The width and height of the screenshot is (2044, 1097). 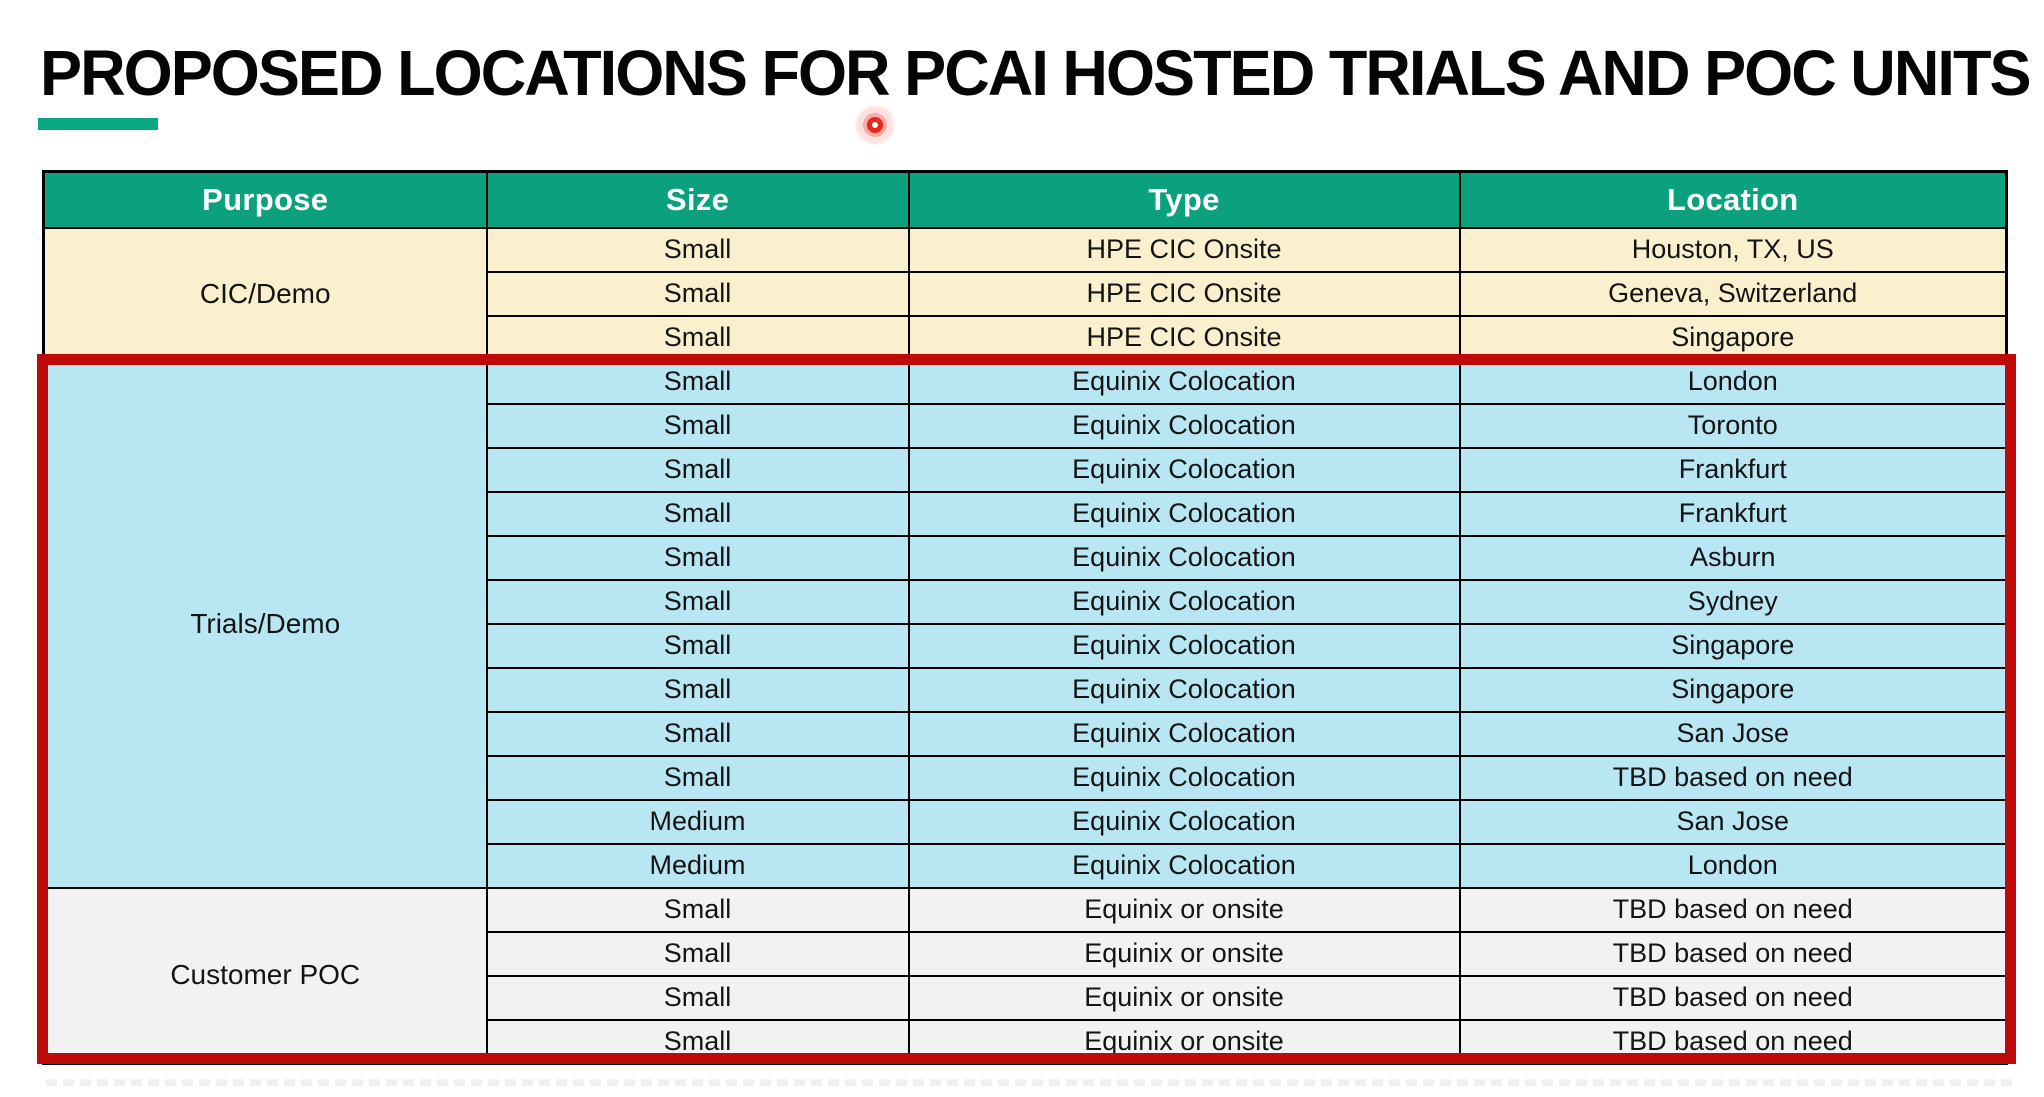 I want to click on cell-location: Sydney, so click(x=1733, y=601).